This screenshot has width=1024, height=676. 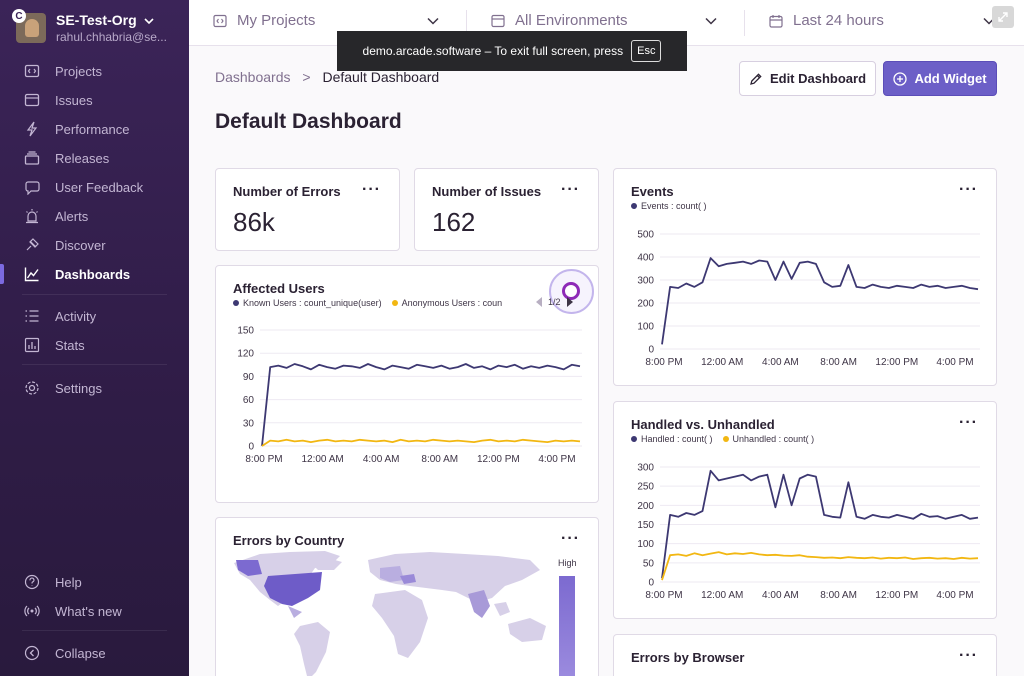 What do you see at coordinates (94, 245) in the screenshot?
I see `sidebar-item-discover: Discover` at bounding box center [94, 245].